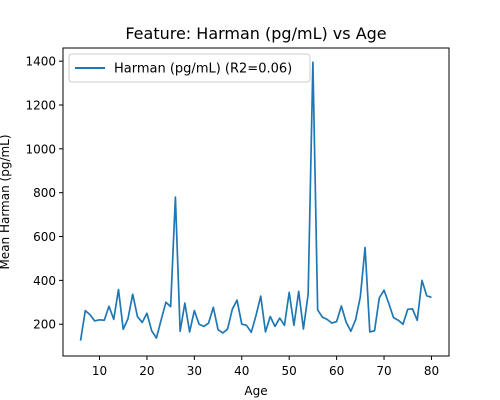  I want to click on y-tick-label: 1000, so click(40, 149).